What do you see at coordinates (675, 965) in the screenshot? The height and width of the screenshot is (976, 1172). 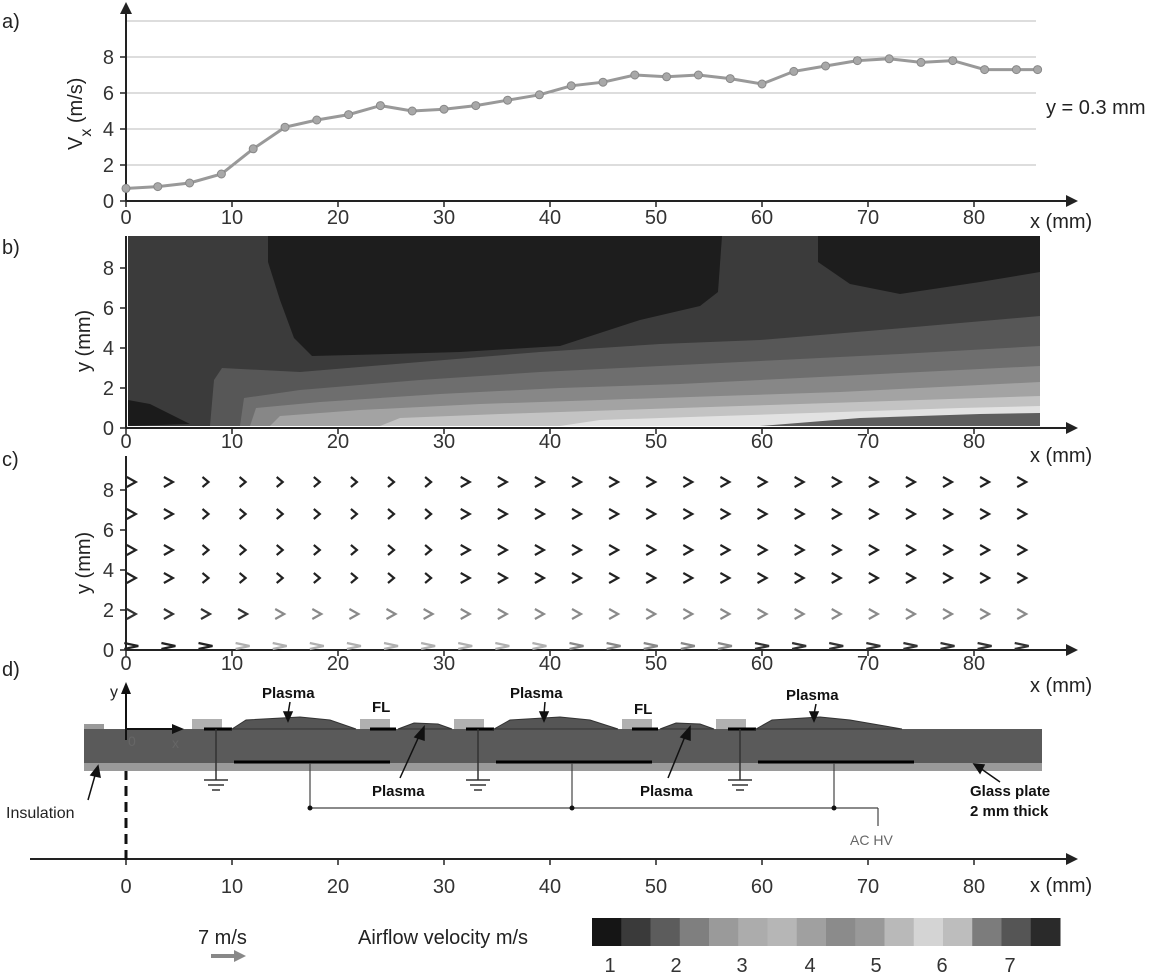 I see `colorbar-tick-label: 2` at bounding box center [675, 965].